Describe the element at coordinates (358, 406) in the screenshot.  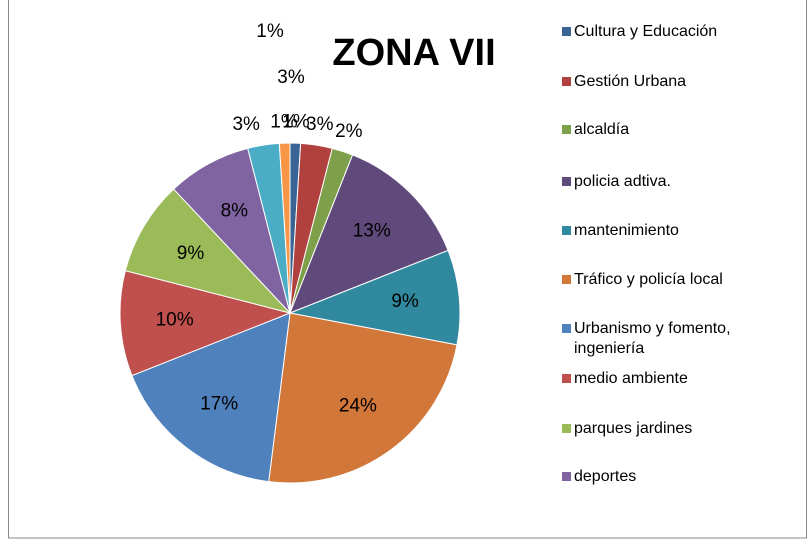
I see `data-label: 24%` at that location.